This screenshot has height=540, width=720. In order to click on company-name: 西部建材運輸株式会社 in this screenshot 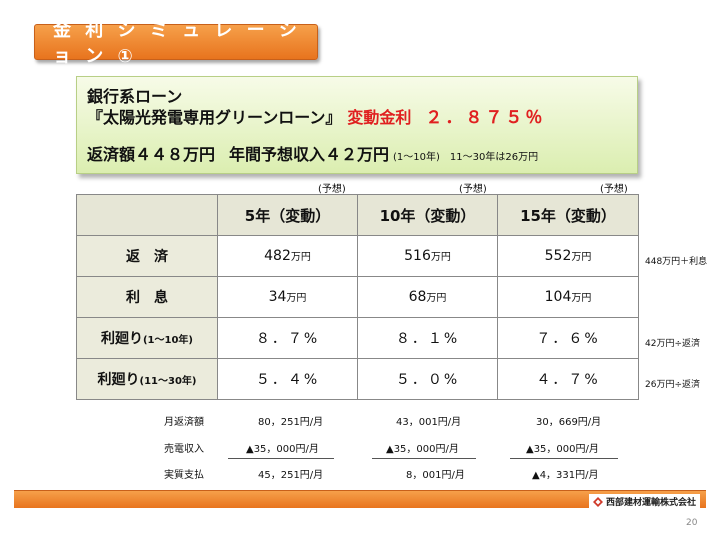, I will do `click(650, 503)`.